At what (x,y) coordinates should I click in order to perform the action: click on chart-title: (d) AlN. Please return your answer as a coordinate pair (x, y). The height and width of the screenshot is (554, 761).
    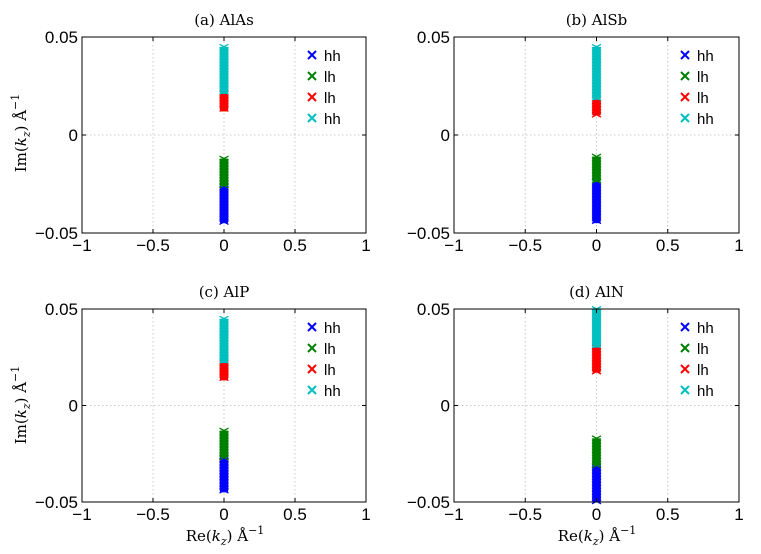
    Looking at the image, I should click on (596, 292).